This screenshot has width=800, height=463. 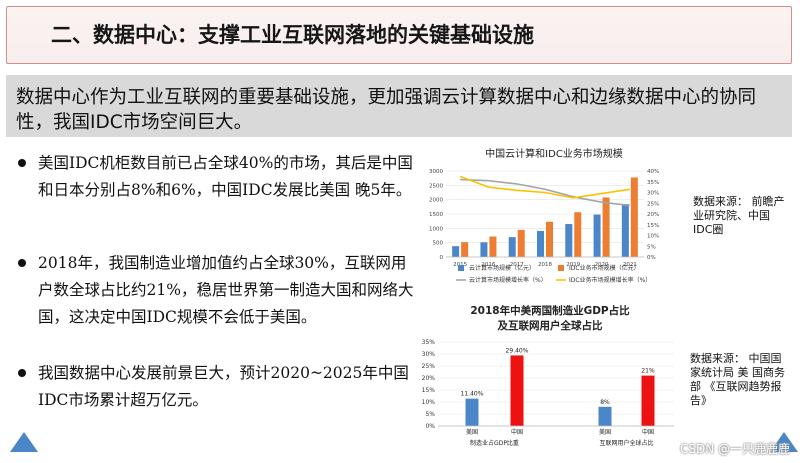 I want to click on chart1-xtick-label: 2020, so click(x=602, y=265).